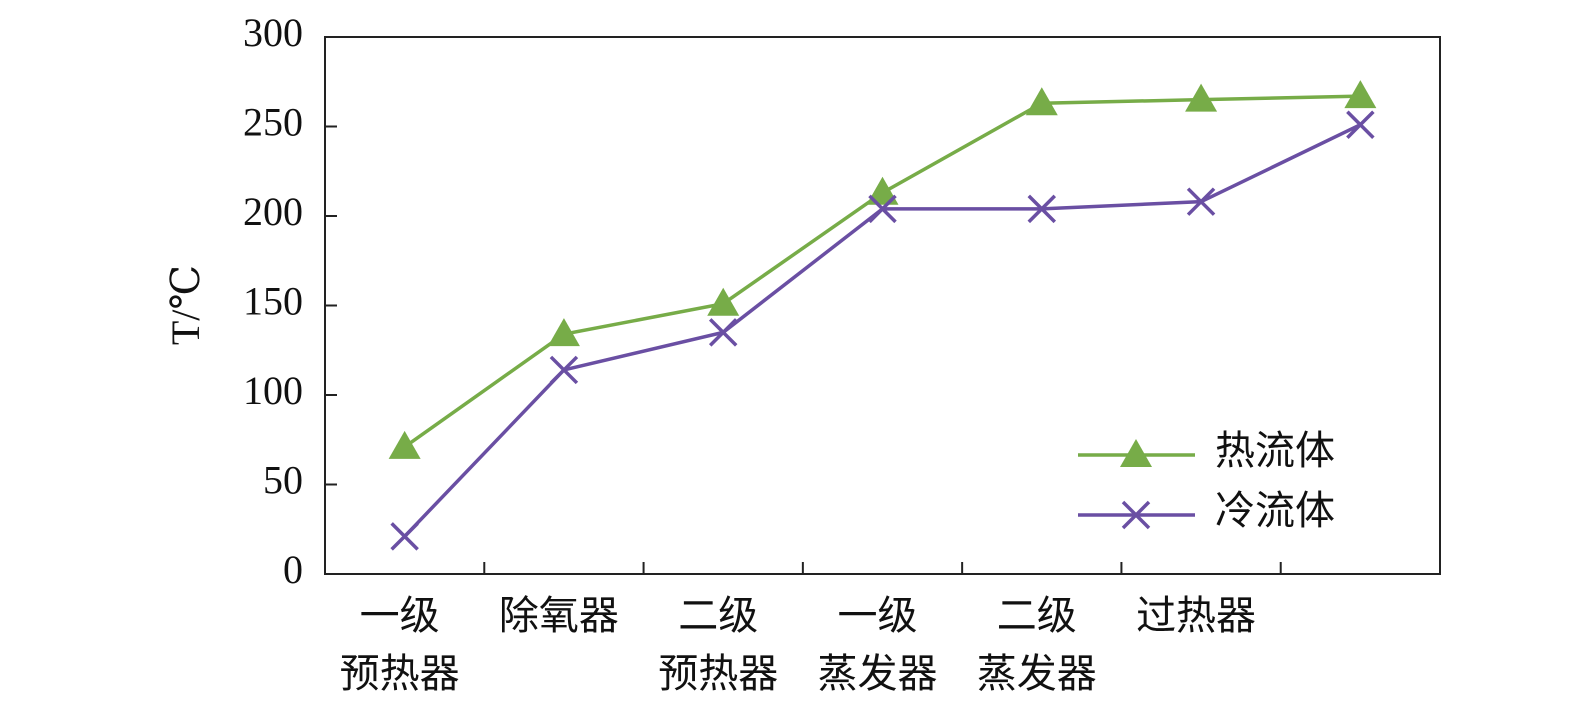  I want to click on y-axis-label: T/℃, so click(185, 305).